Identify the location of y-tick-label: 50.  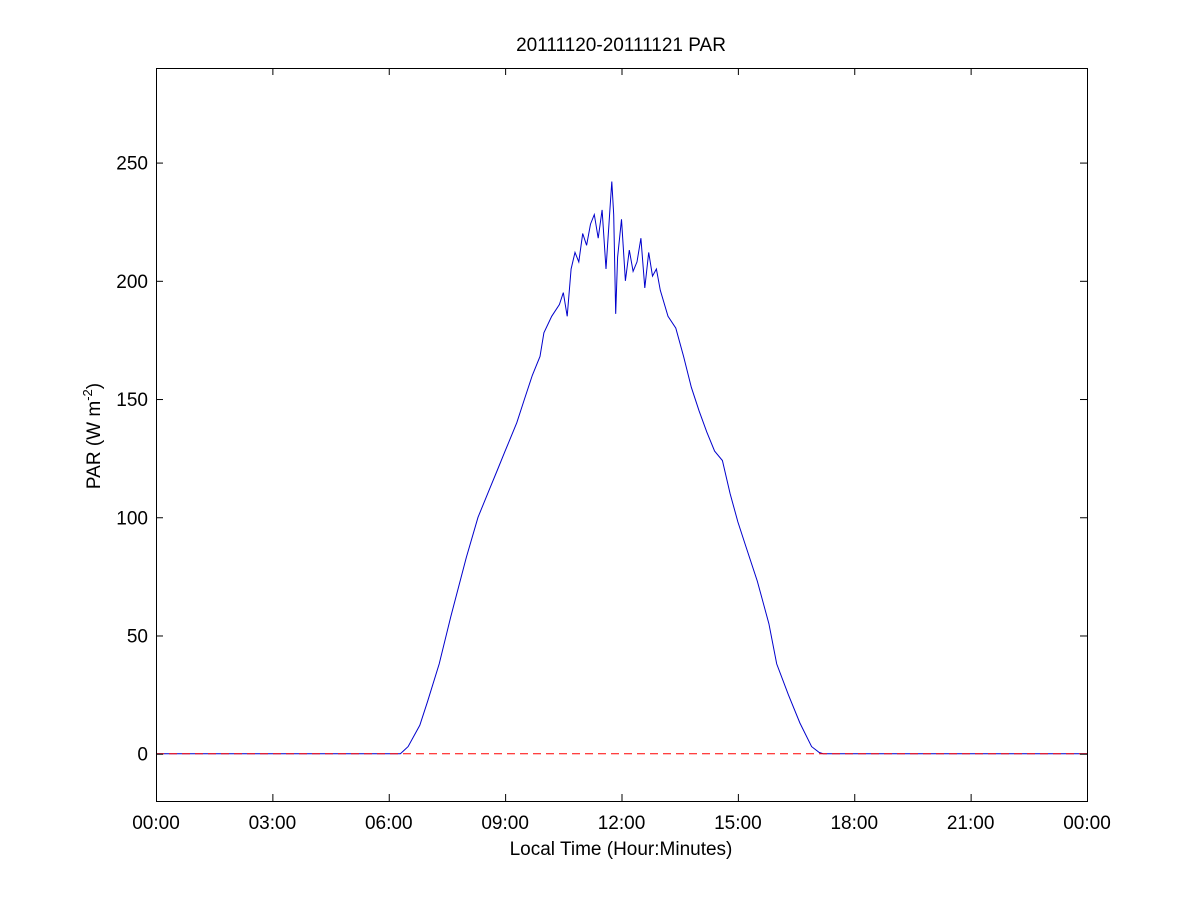
(137, 636).